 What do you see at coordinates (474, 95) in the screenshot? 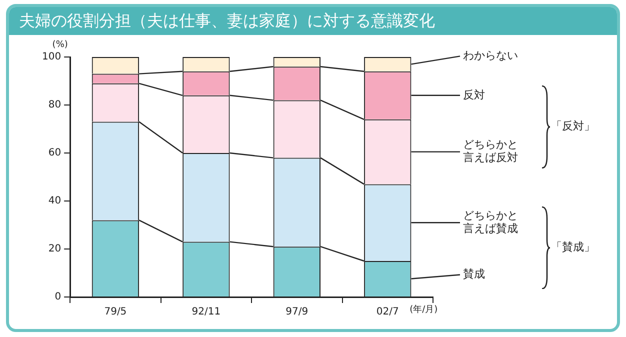
I see `text: 反対` at bounding box center [474, 95].